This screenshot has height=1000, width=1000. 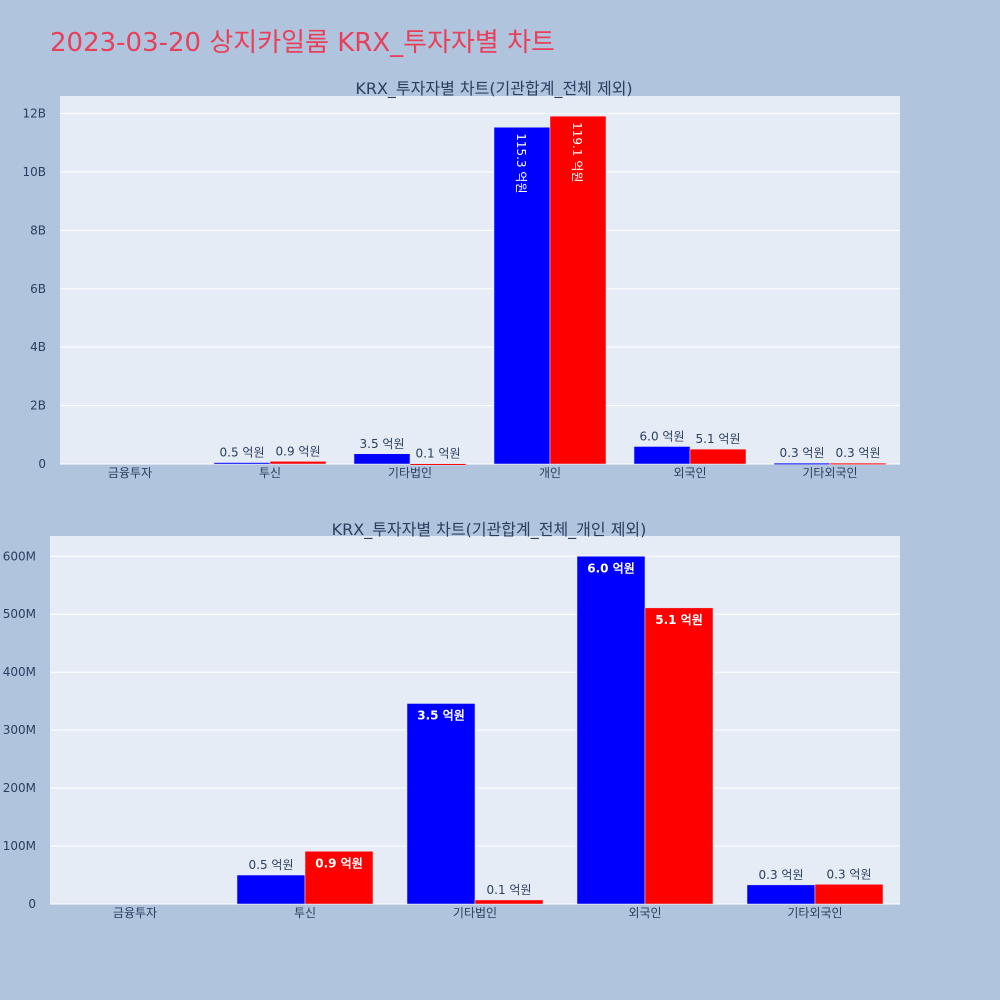 I want to click on y-tick-label: 12B, so click(x=34, y=114).